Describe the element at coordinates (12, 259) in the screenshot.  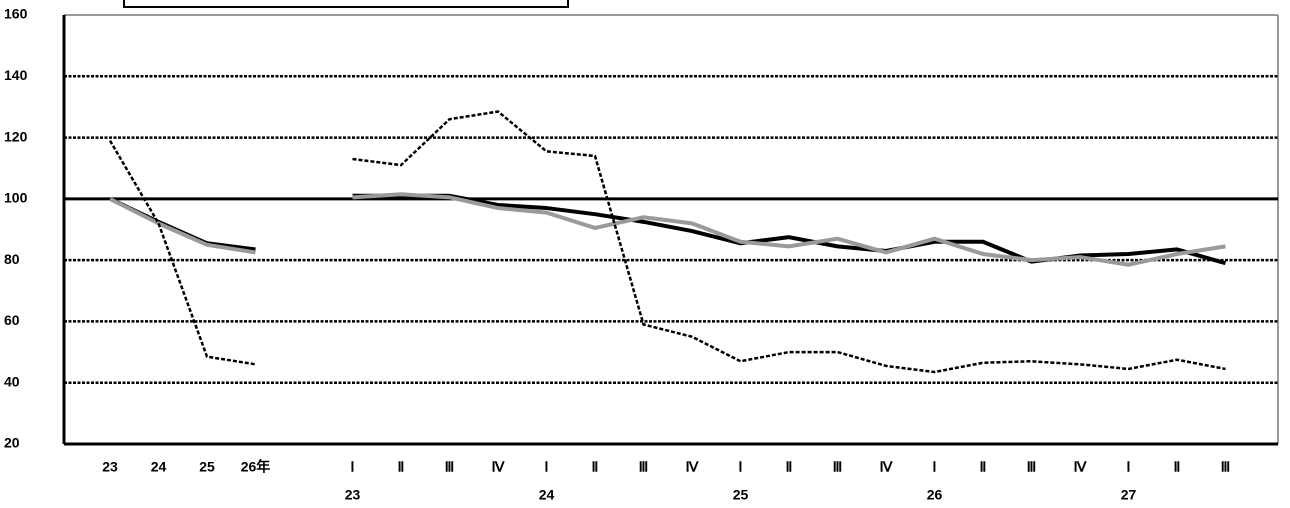
I see `y-tick-label: 80` at that location.